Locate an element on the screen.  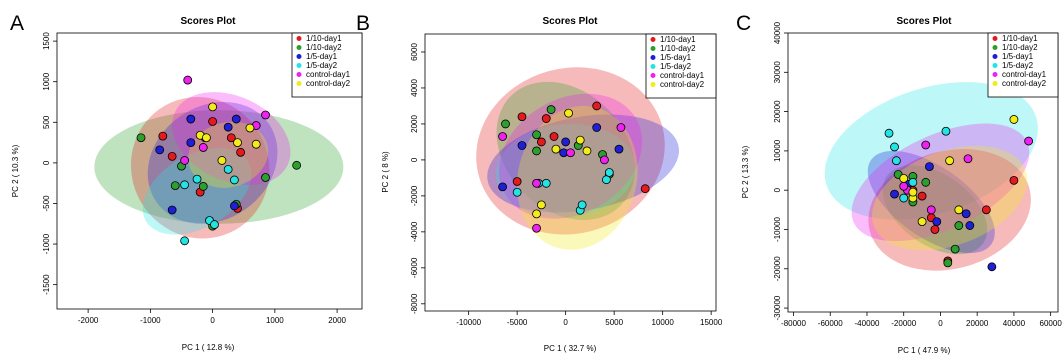
ellipse-1-10-day2 is located at coordinates (219, 167).